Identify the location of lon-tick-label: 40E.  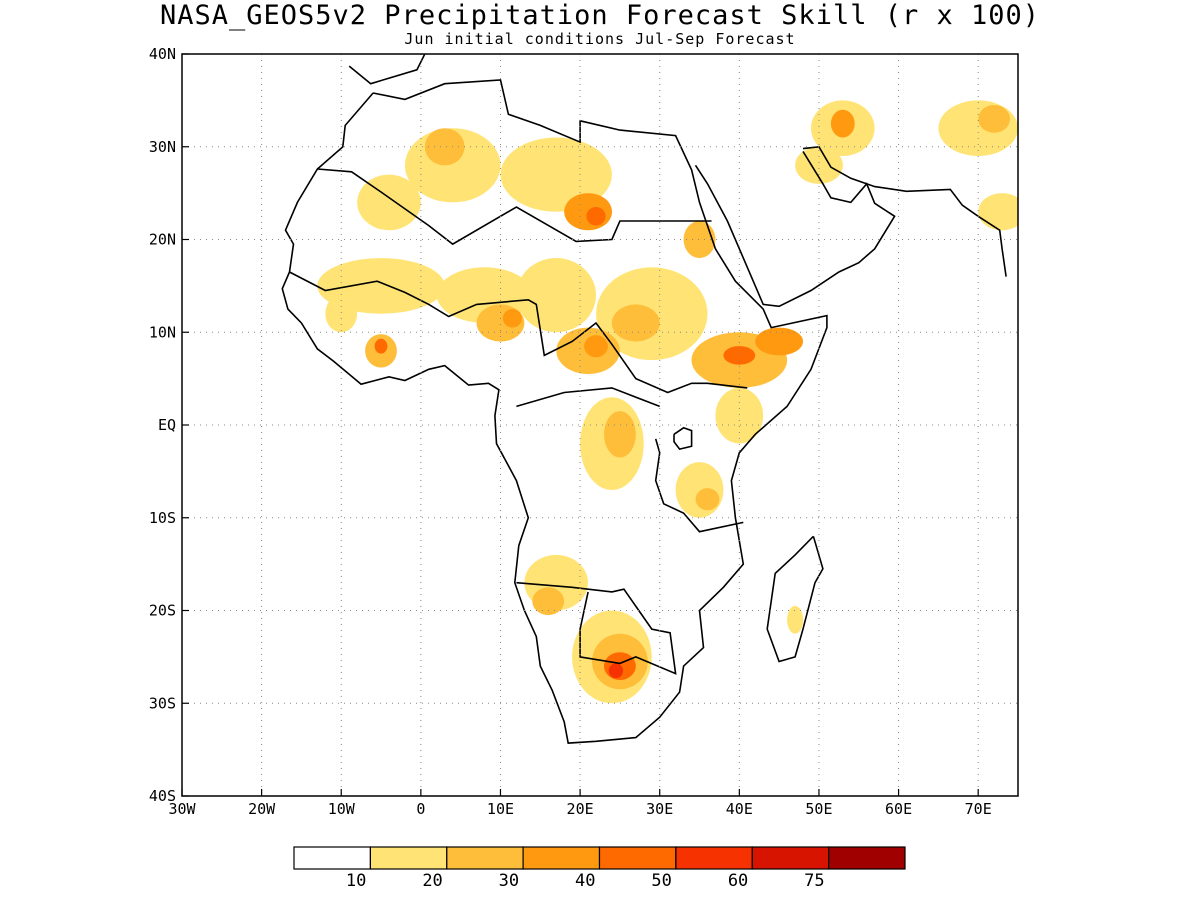
(739, 809).